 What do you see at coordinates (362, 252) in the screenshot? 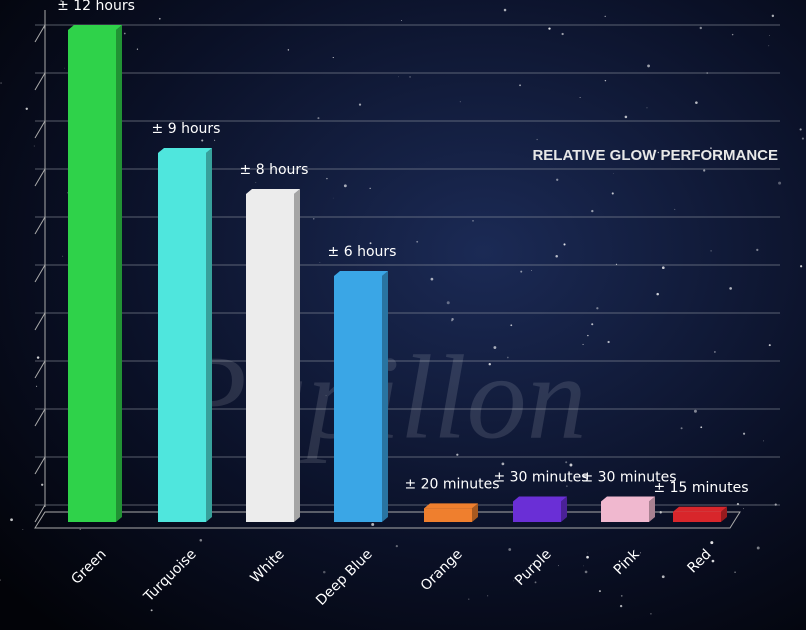
I see `value-label: ± 6 hours` at bounding box center [362, 252].